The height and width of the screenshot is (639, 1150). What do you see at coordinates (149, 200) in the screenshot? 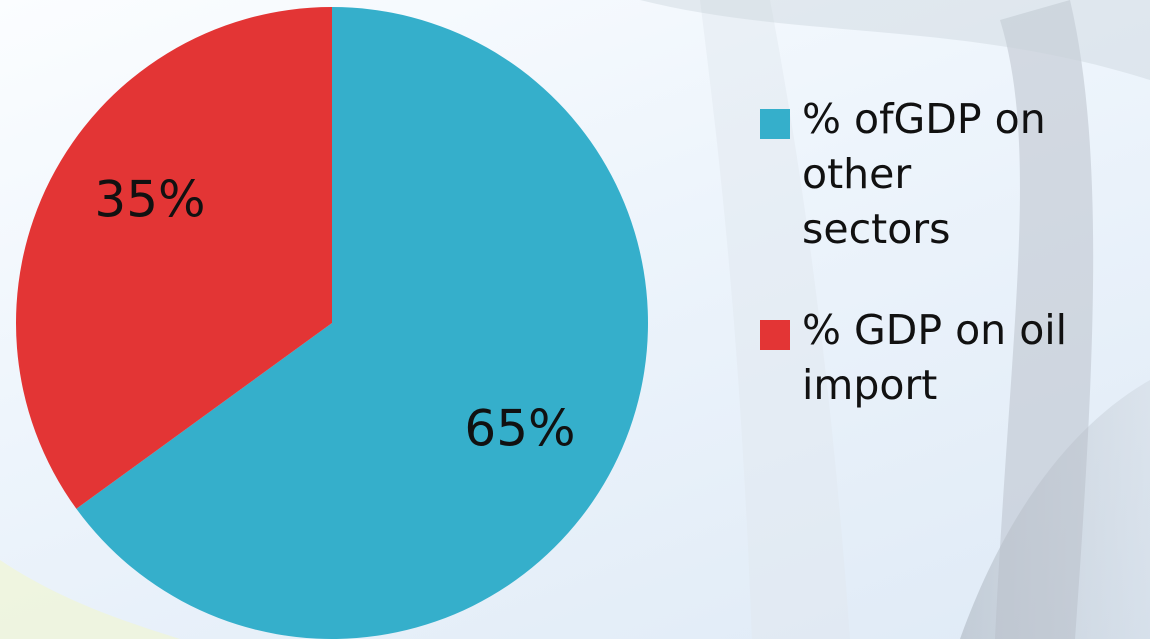
I see `pie-data-label: 35%` at bounding box center [149, 200].